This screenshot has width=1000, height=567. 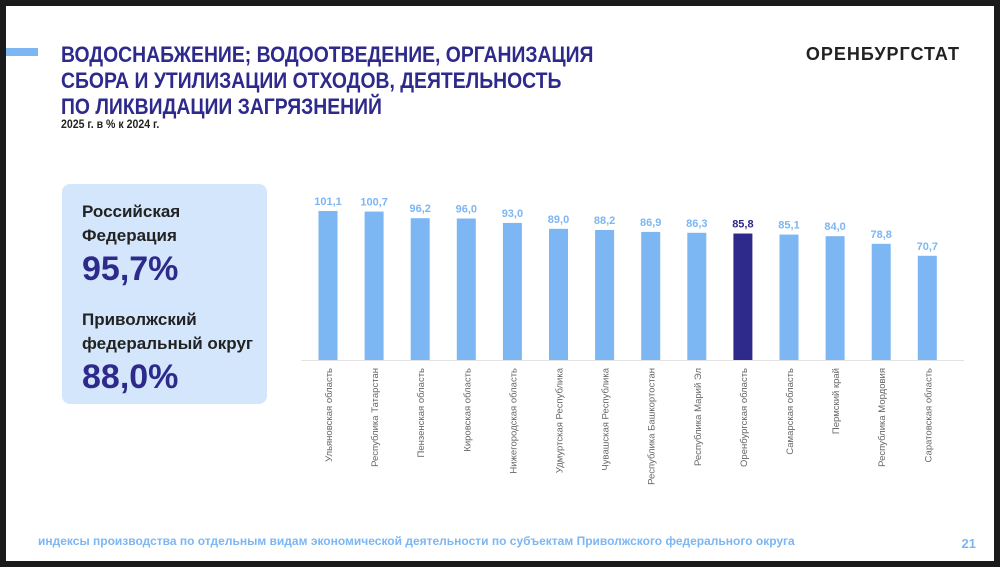 I want to click on brand-logo: ОРЕНБУРГСТАТ, so click(x=882, y=54).